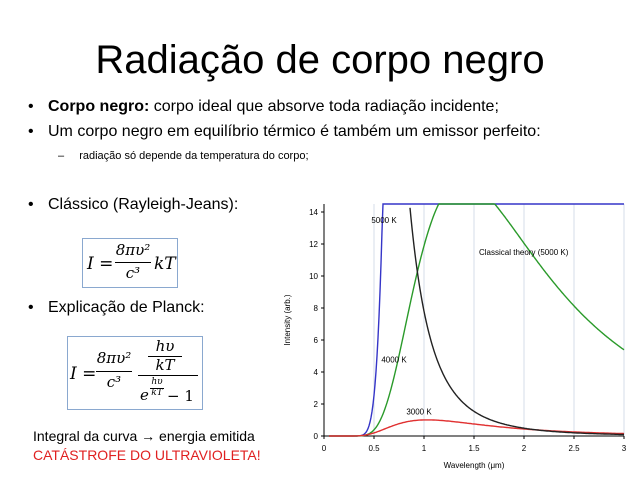 The width and height of the screenshot is (640, 480). Describe the element at coordinates (126, 307) in the screenshot. I see `bullet-text: Explicação de Planck:` at that location.